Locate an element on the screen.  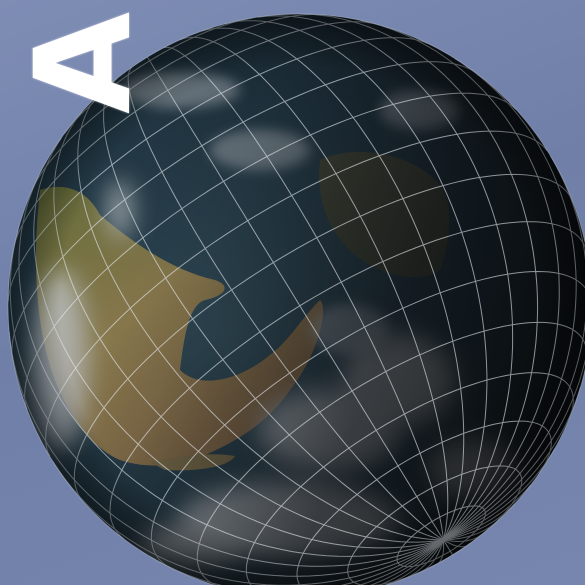
slide-title-fragment: A is located at coordinates (84, 62).